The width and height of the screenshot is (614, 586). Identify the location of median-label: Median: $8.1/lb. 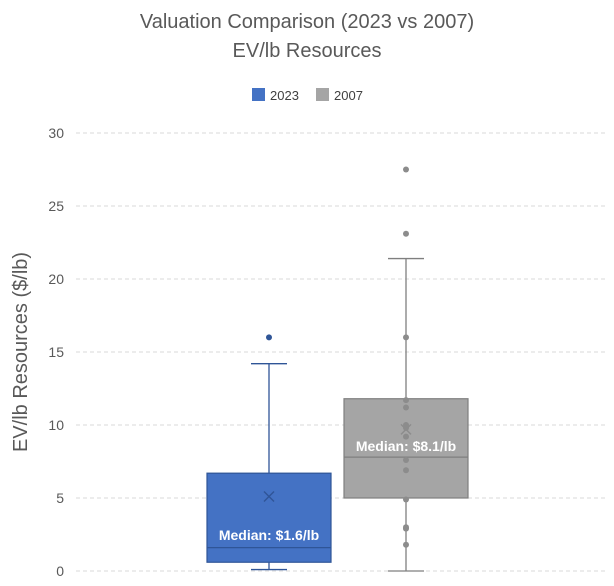
(406, 446).